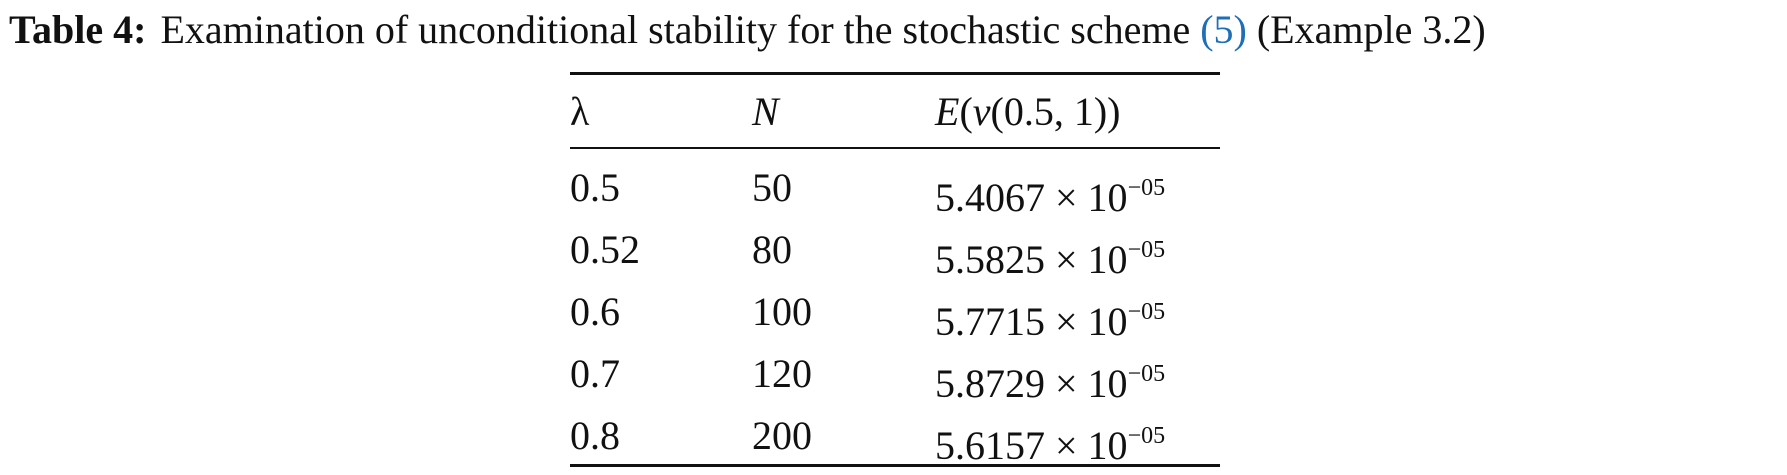 Image resolution: width=1787 pixels, height=475 pixels. Describe the element at coordinates (782, 435) in the screenshot. I see `cell-n: 200` at that location.